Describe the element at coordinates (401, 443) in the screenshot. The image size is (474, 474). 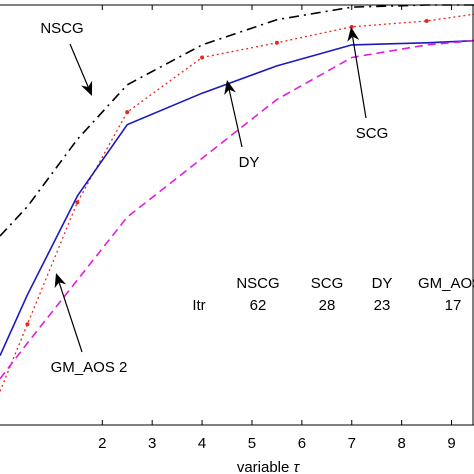
I see `x-tick-label-8: 8` at that location.